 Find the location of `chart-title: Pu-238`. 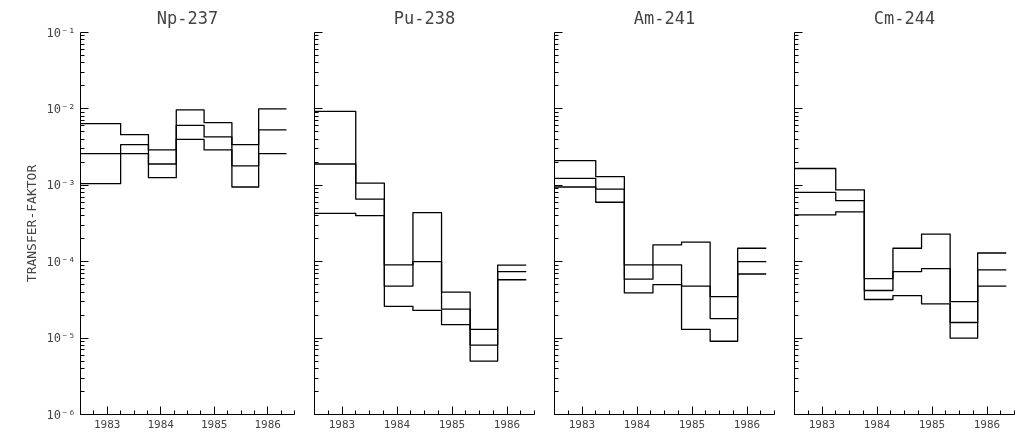

chart-title: Pu-238 is located at coordinates (424, 17).